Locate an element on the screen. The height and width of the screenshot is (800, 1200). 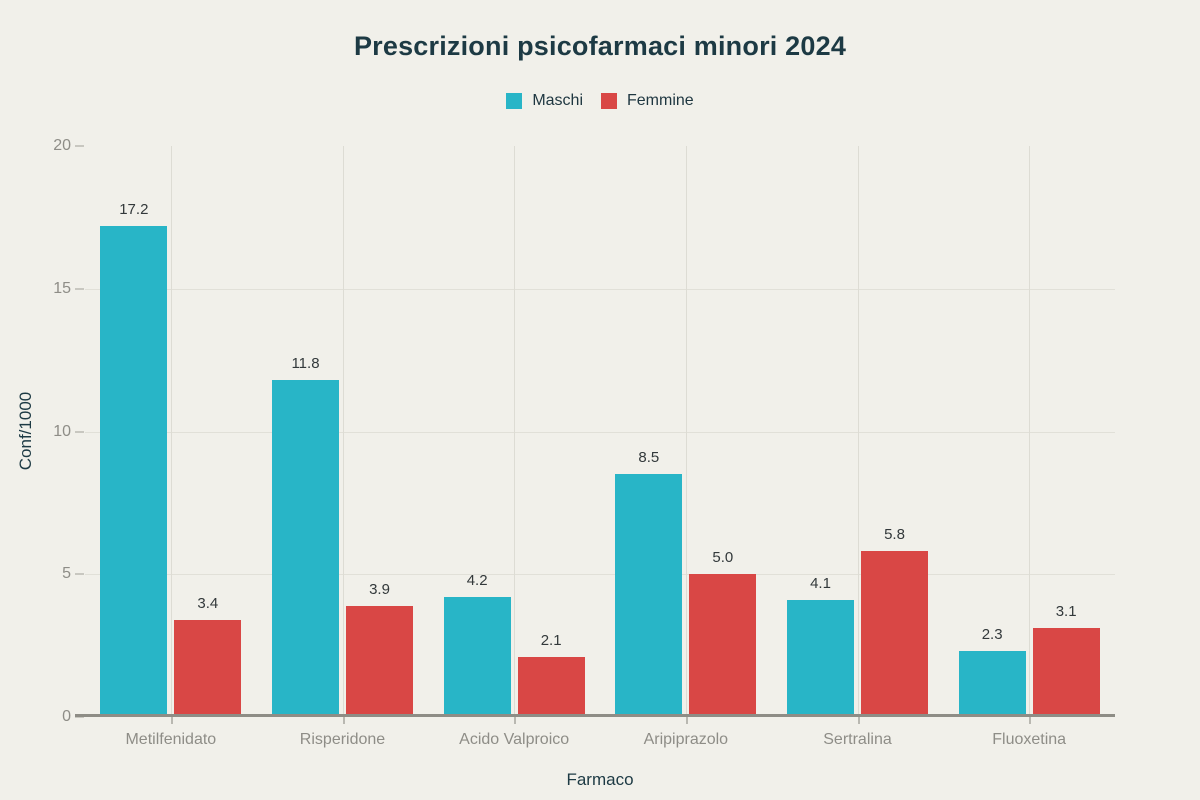
legend-label: Maschi is located at coordinates (557, 100).